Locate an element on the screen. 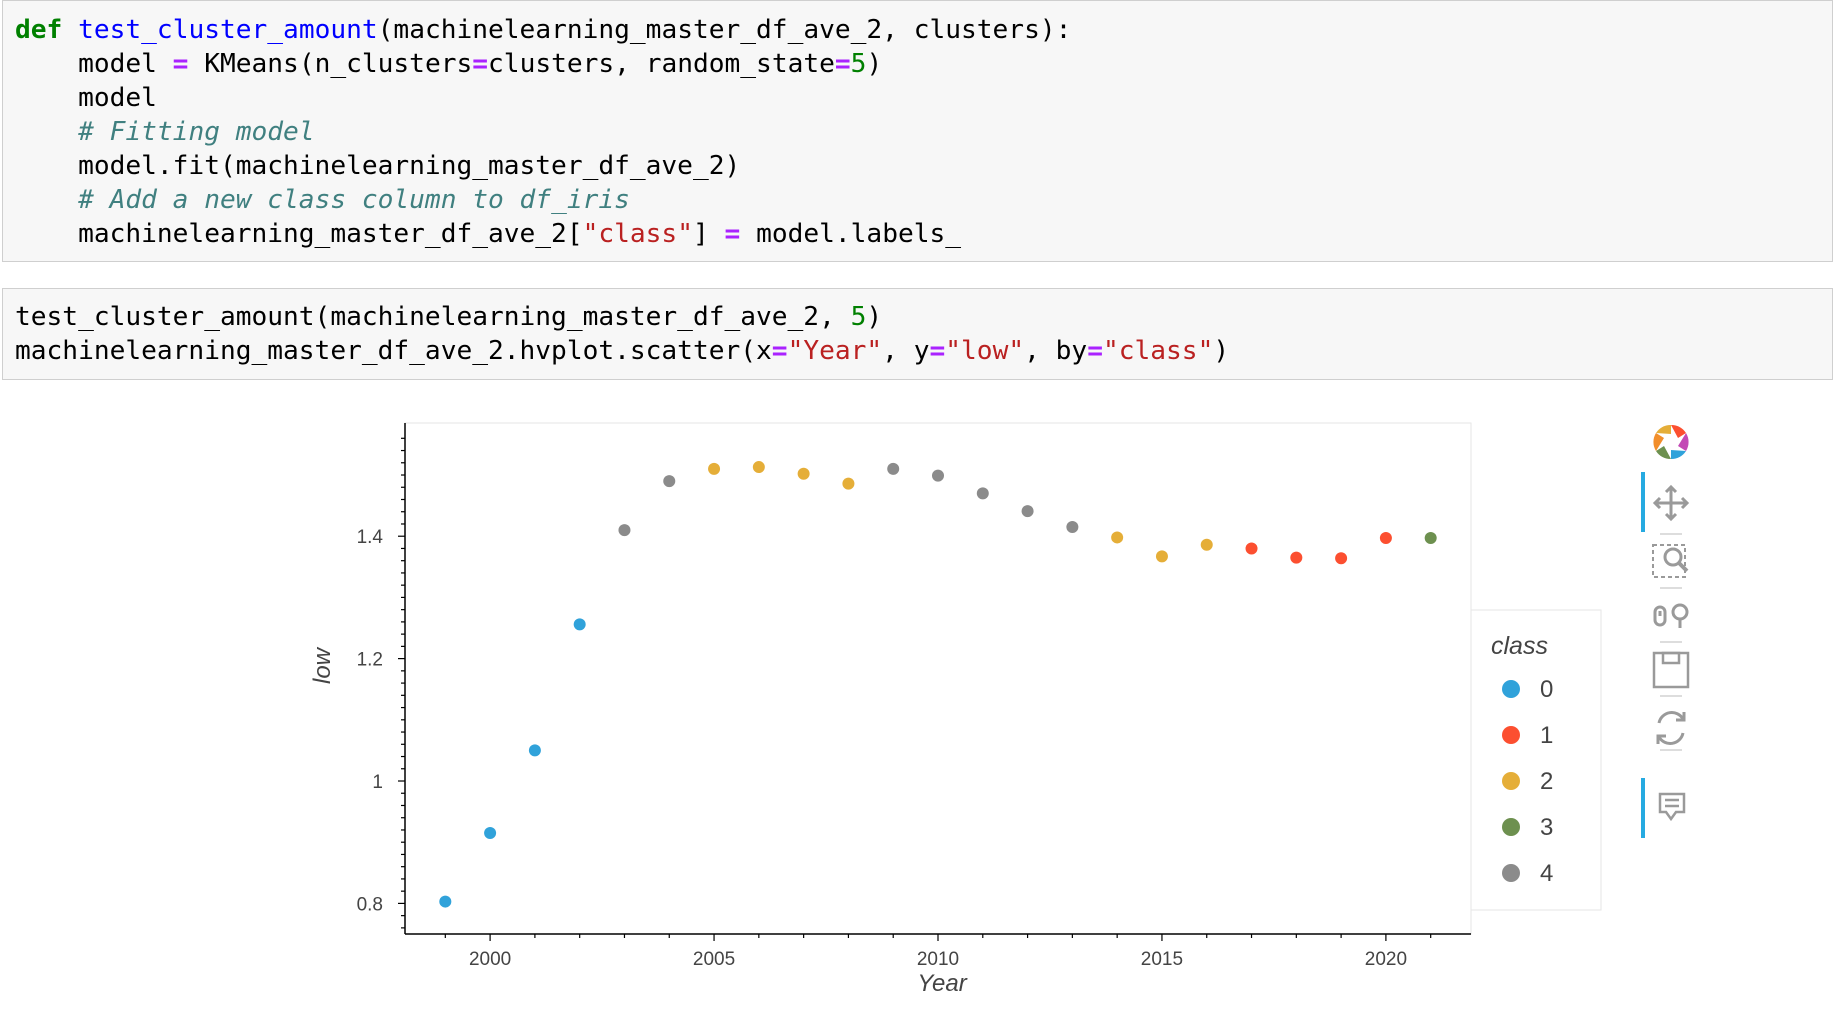  legend-label: 3 is located at coordinates (1546, 827).